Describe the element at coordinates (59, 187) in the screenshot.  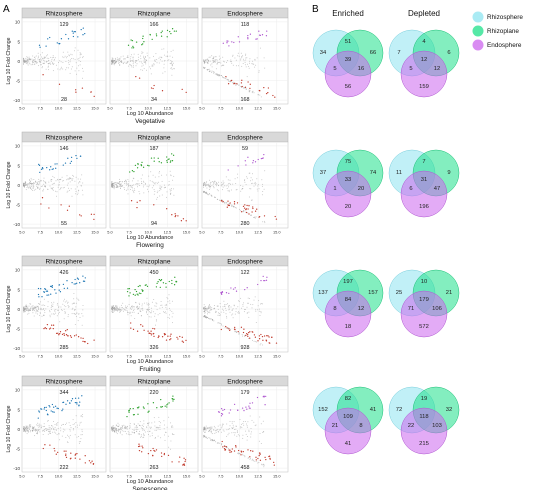
I see `points-rhizosphere` at that location.